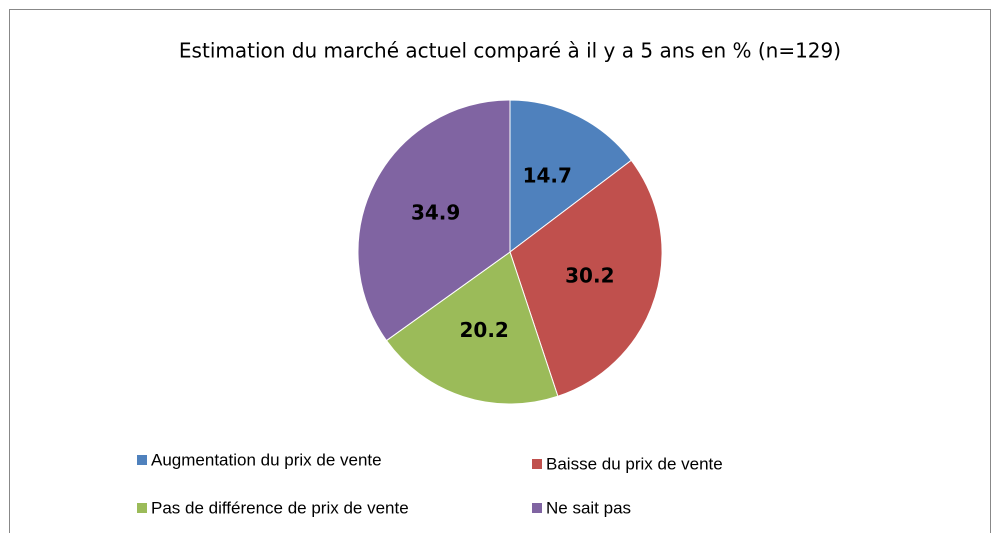  What do you see at coordinates (589, 275) in the screenshot?
I see `data-label: 30.2` at bounding box center [589, 275].